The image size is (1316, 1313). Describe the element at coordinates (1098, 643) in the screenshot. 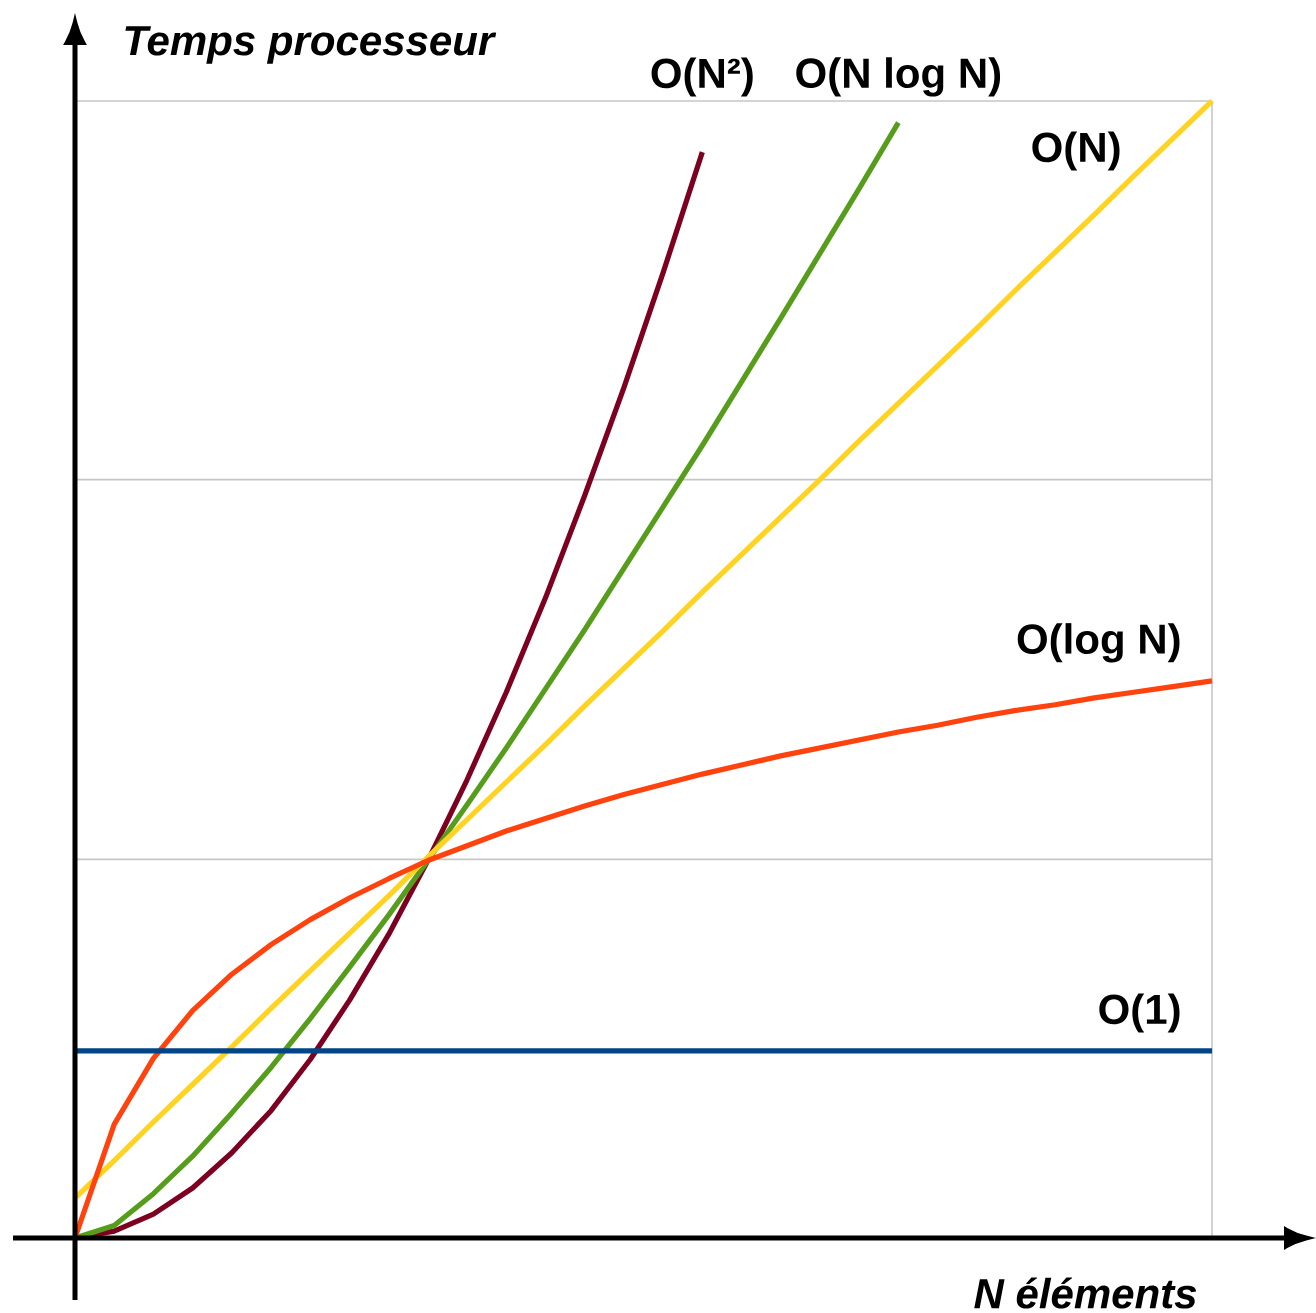

I see `series-label: O(log N)` at that location.